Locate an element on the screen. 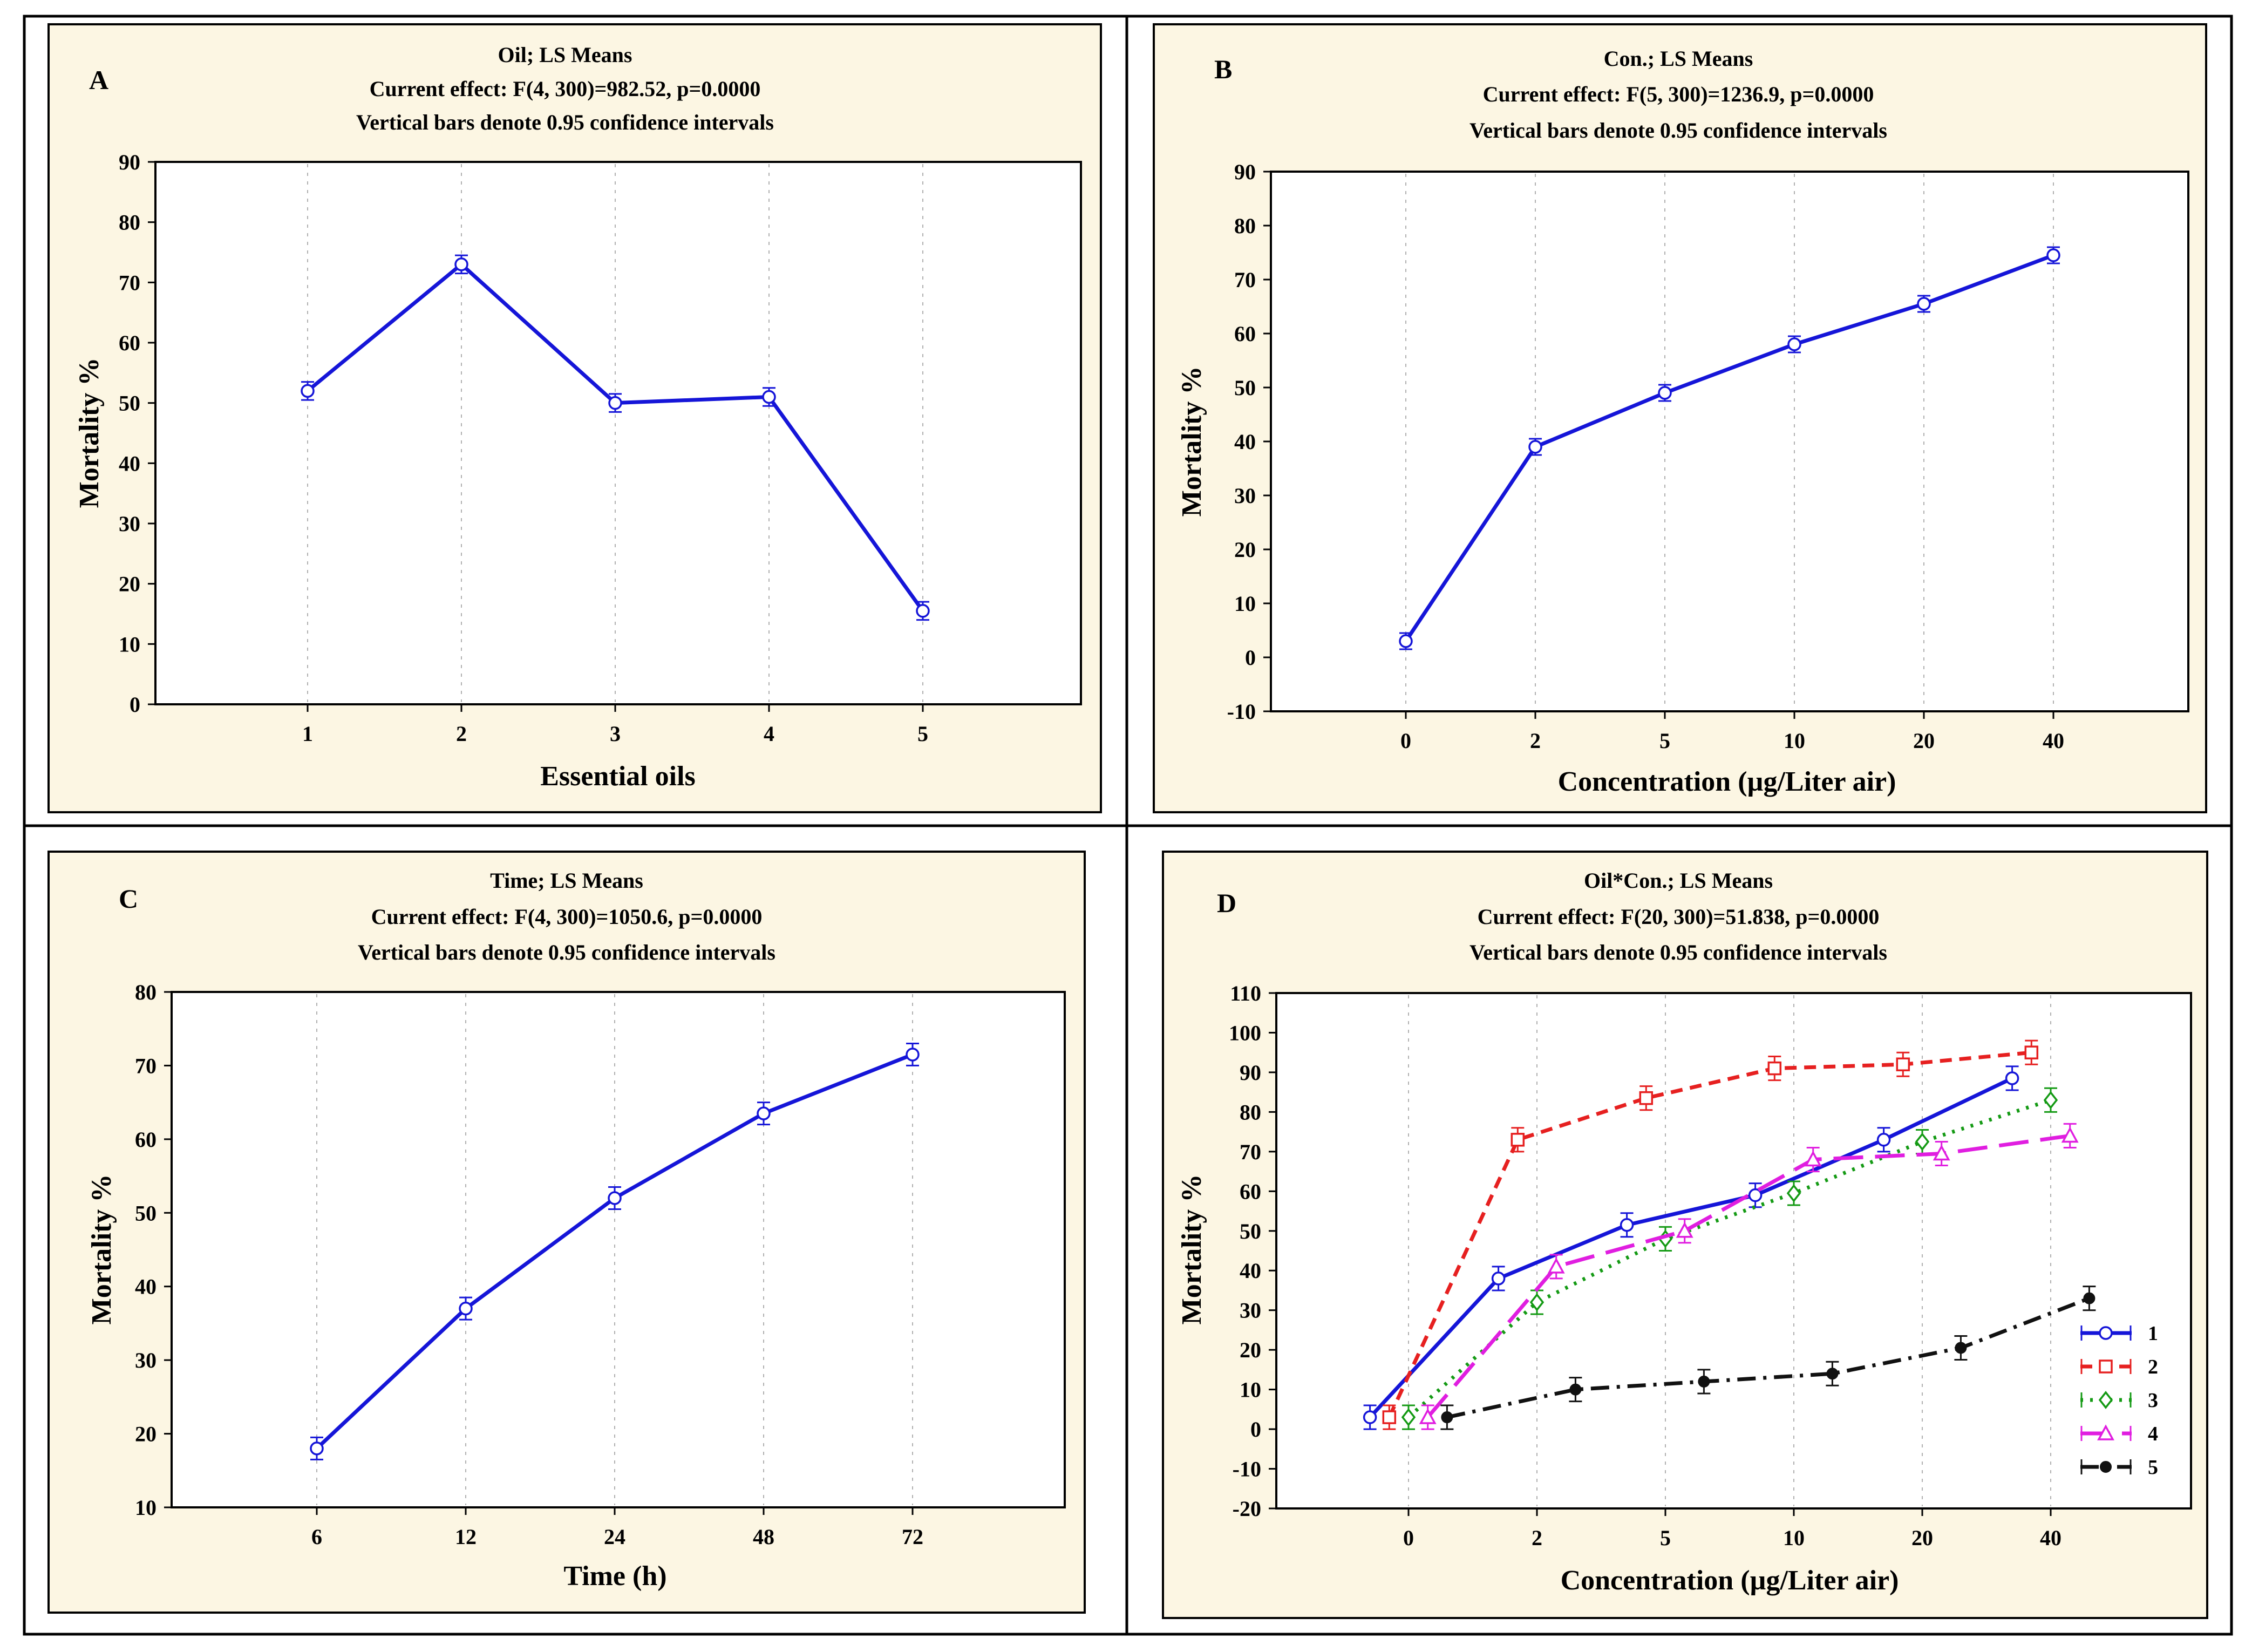 This screenshot has height=1652, width=2252. panel-d-ylabel: Mortality % is located at coordinates (1191, 1249).